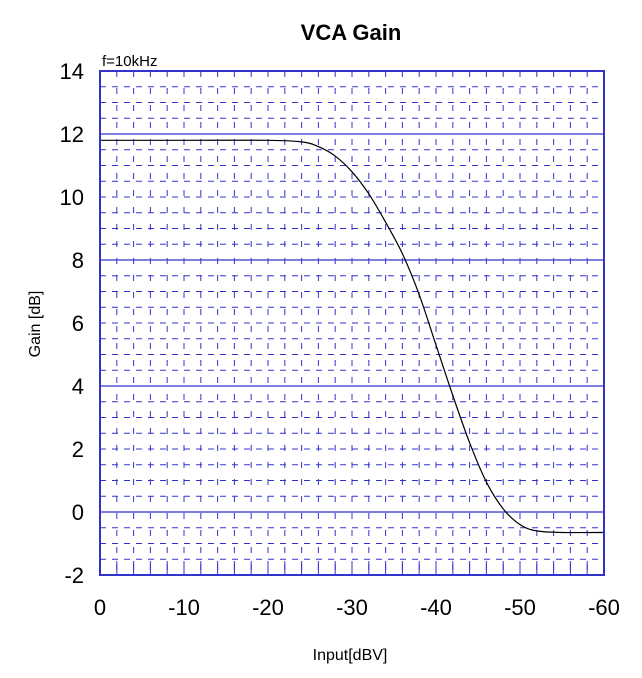  I want to click on y-tick-label: 12, so click(72, 134).